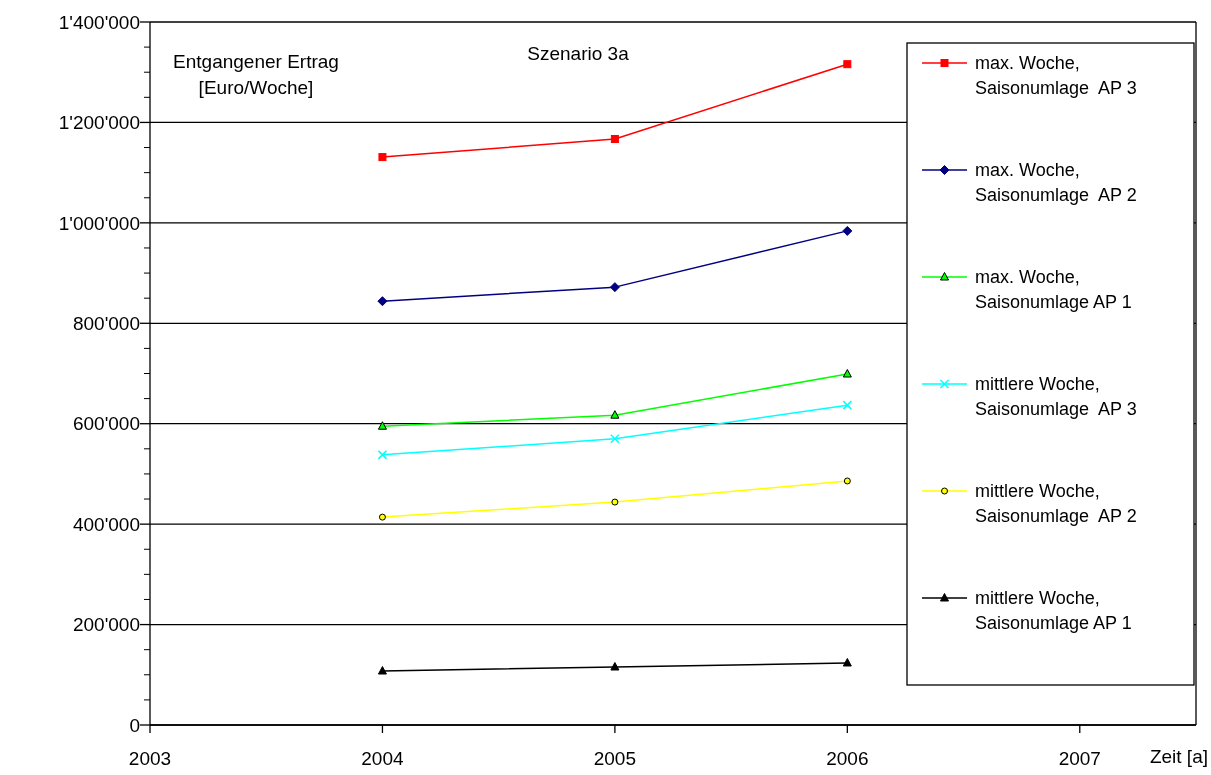 This screenshot has width=1211, height=775. I want to click on legend-label: max. Woche, Saisonumlage AP 1, so click(1053, 290).